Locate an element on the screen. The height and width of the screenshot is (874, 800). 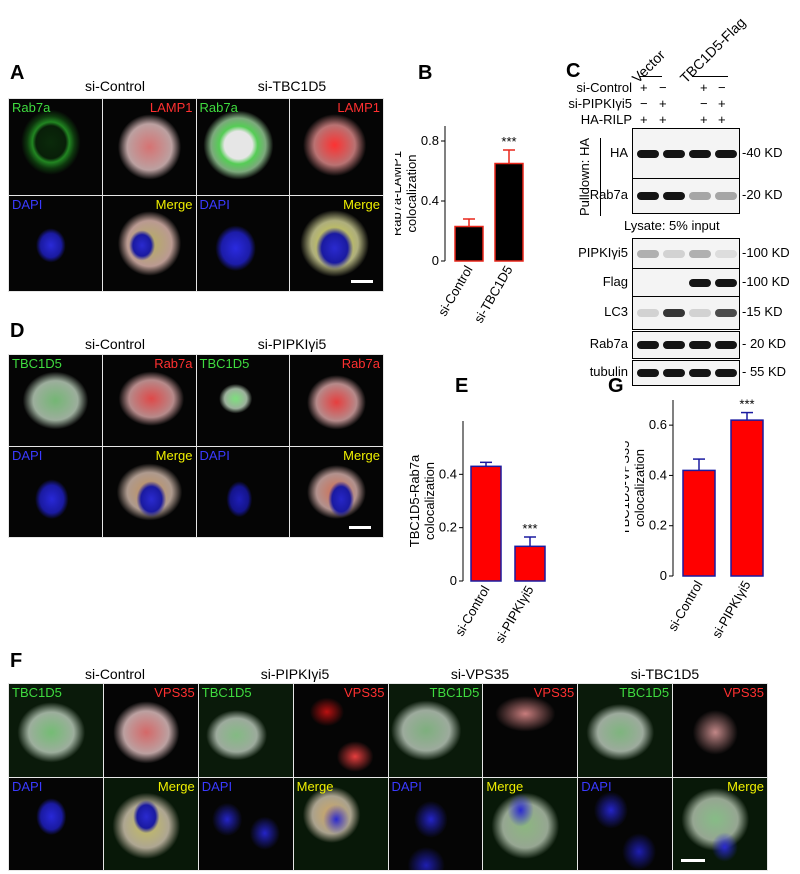
panel-d-ctrl-red: Rab7a is located at coordinates (149, 400).